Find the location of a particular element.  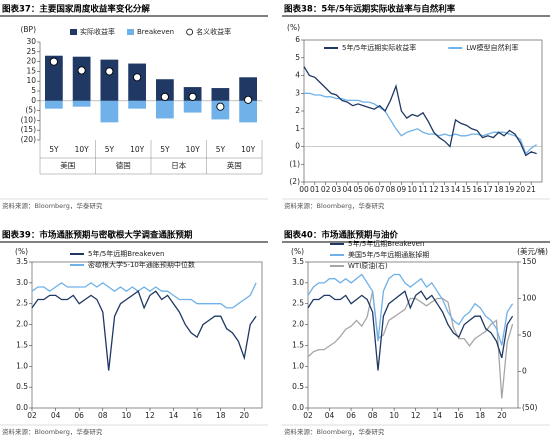

legend-label: WTI原油(右) is located at coordinates (368, 265).